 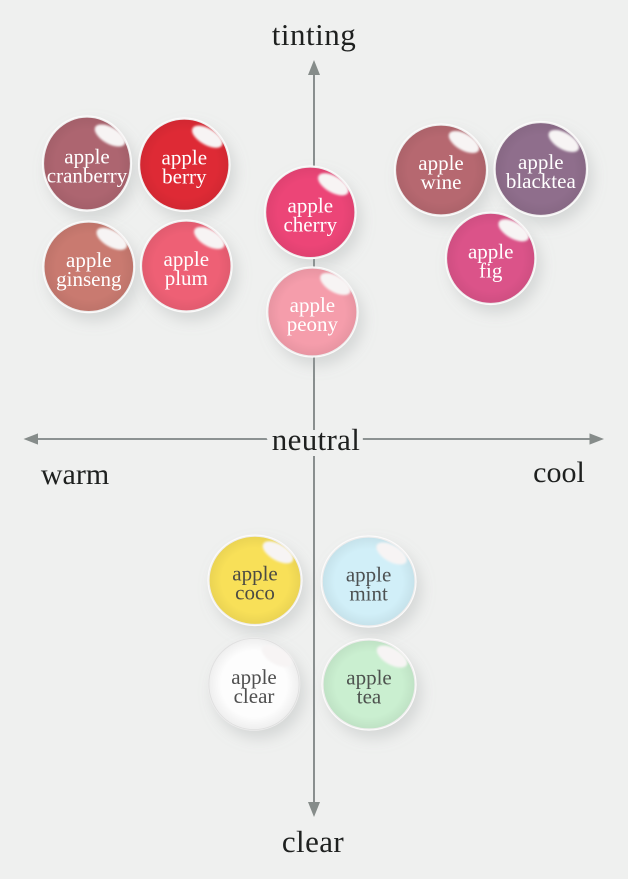 What do you see at coordinates (75, 474) in the screenshot?
I see `svg-text: warm` at bounding box center [75, 474].